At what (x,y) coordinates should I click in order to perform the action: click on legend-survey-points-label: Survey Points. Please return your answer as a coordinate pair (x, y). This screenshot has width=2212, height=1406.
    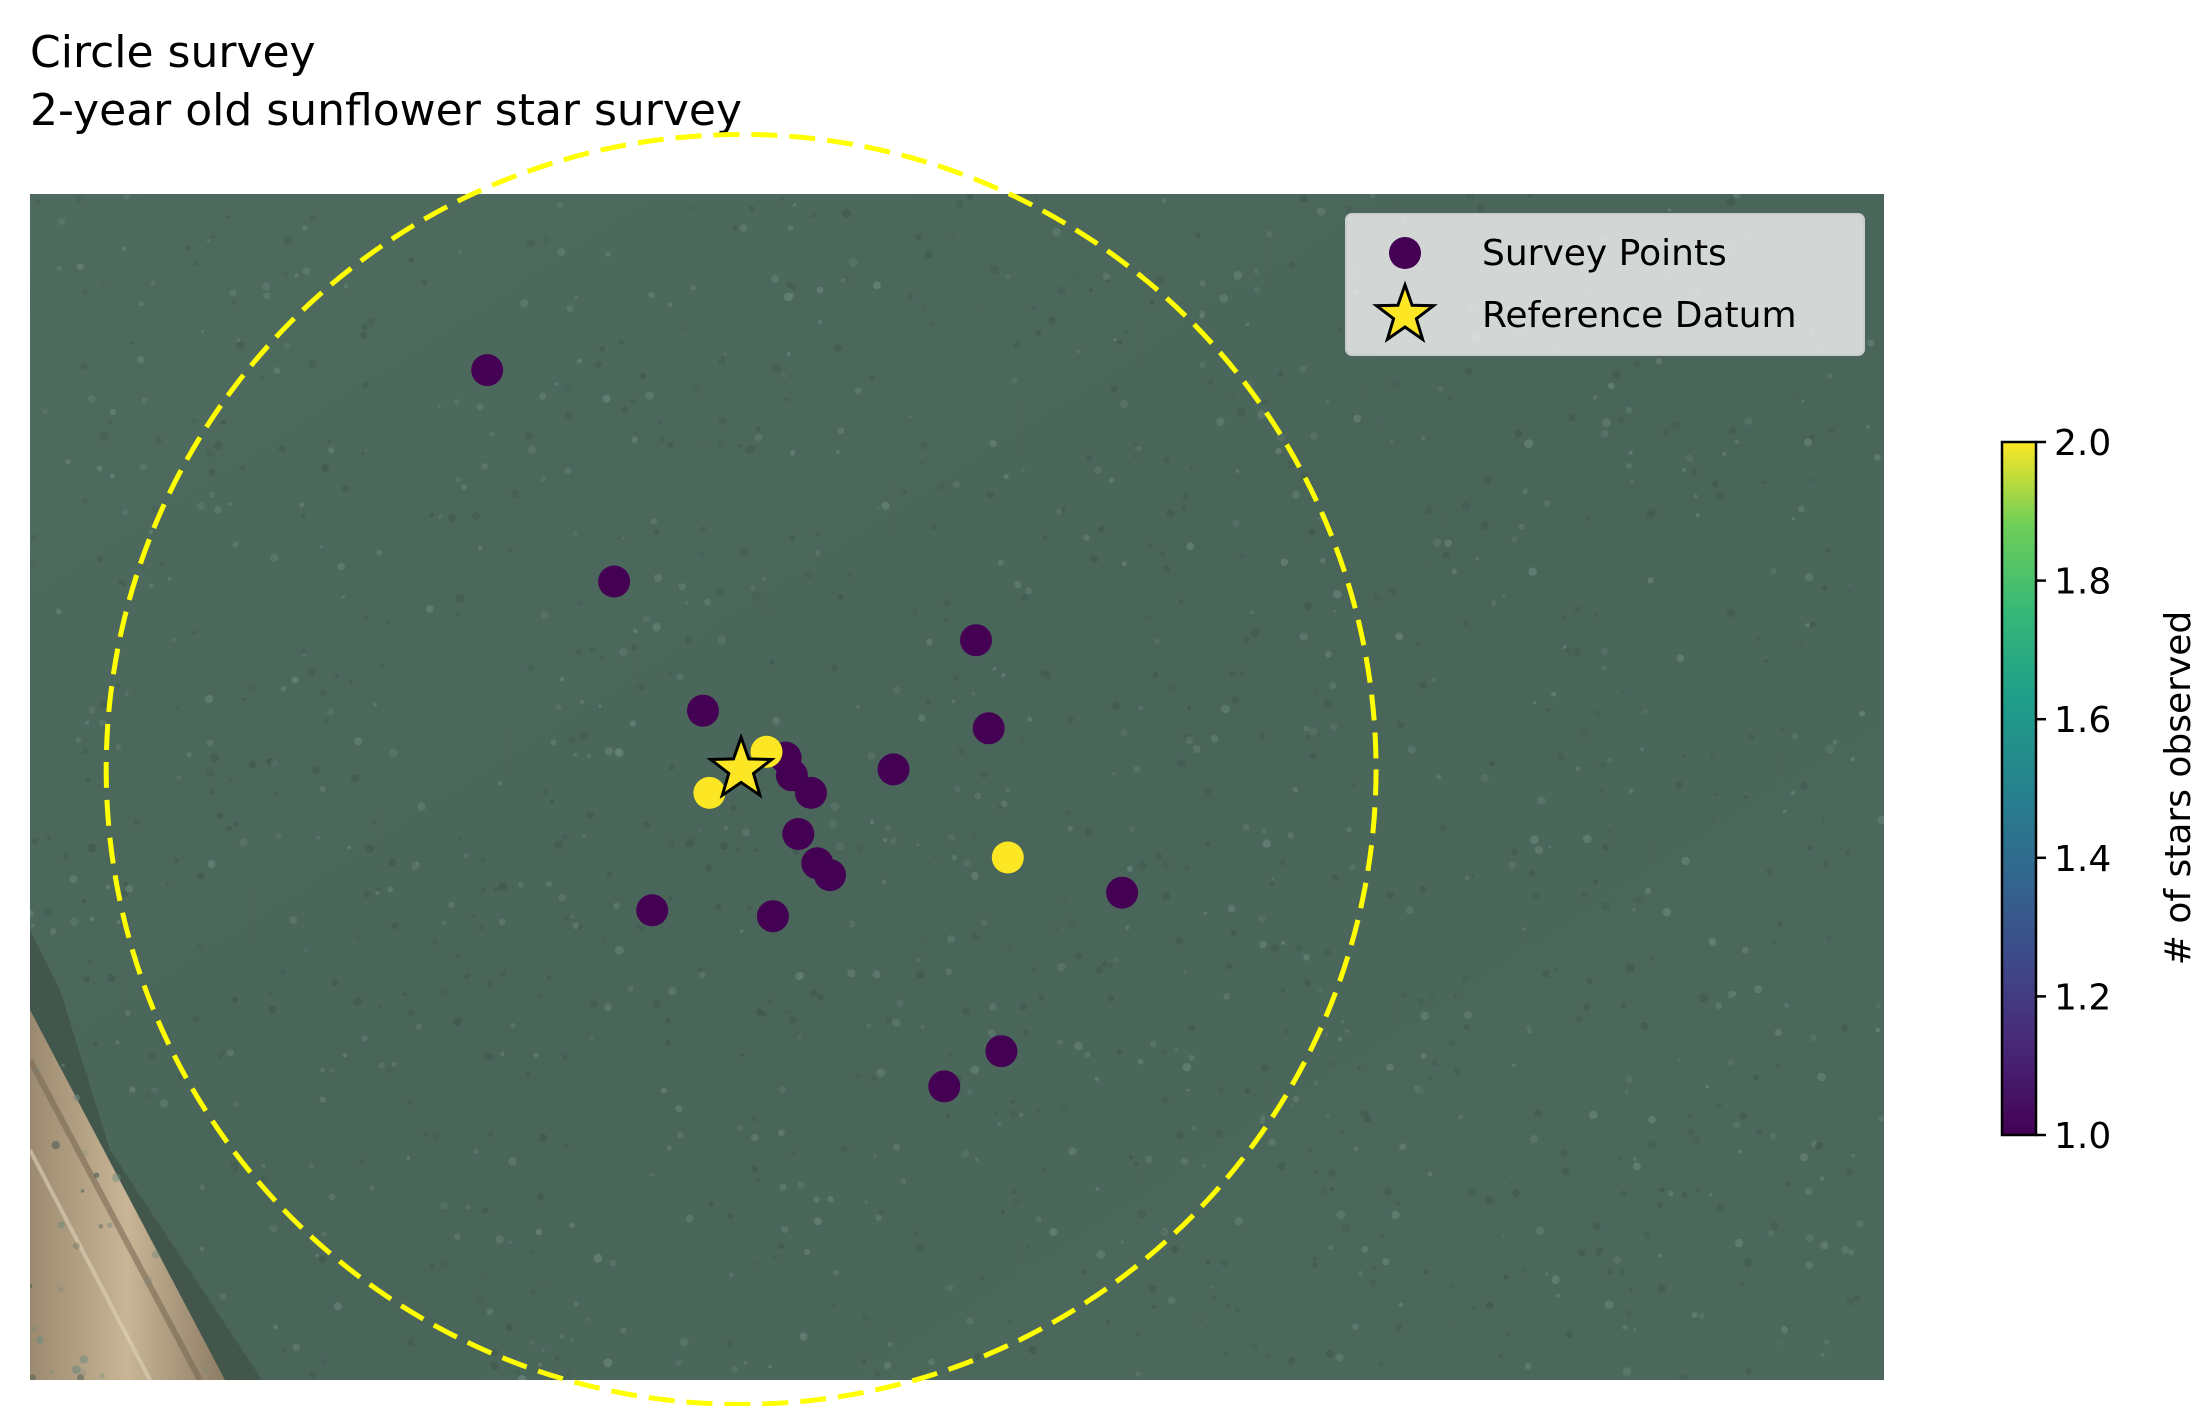
    Looking at the image, I should click on (1604, 253).